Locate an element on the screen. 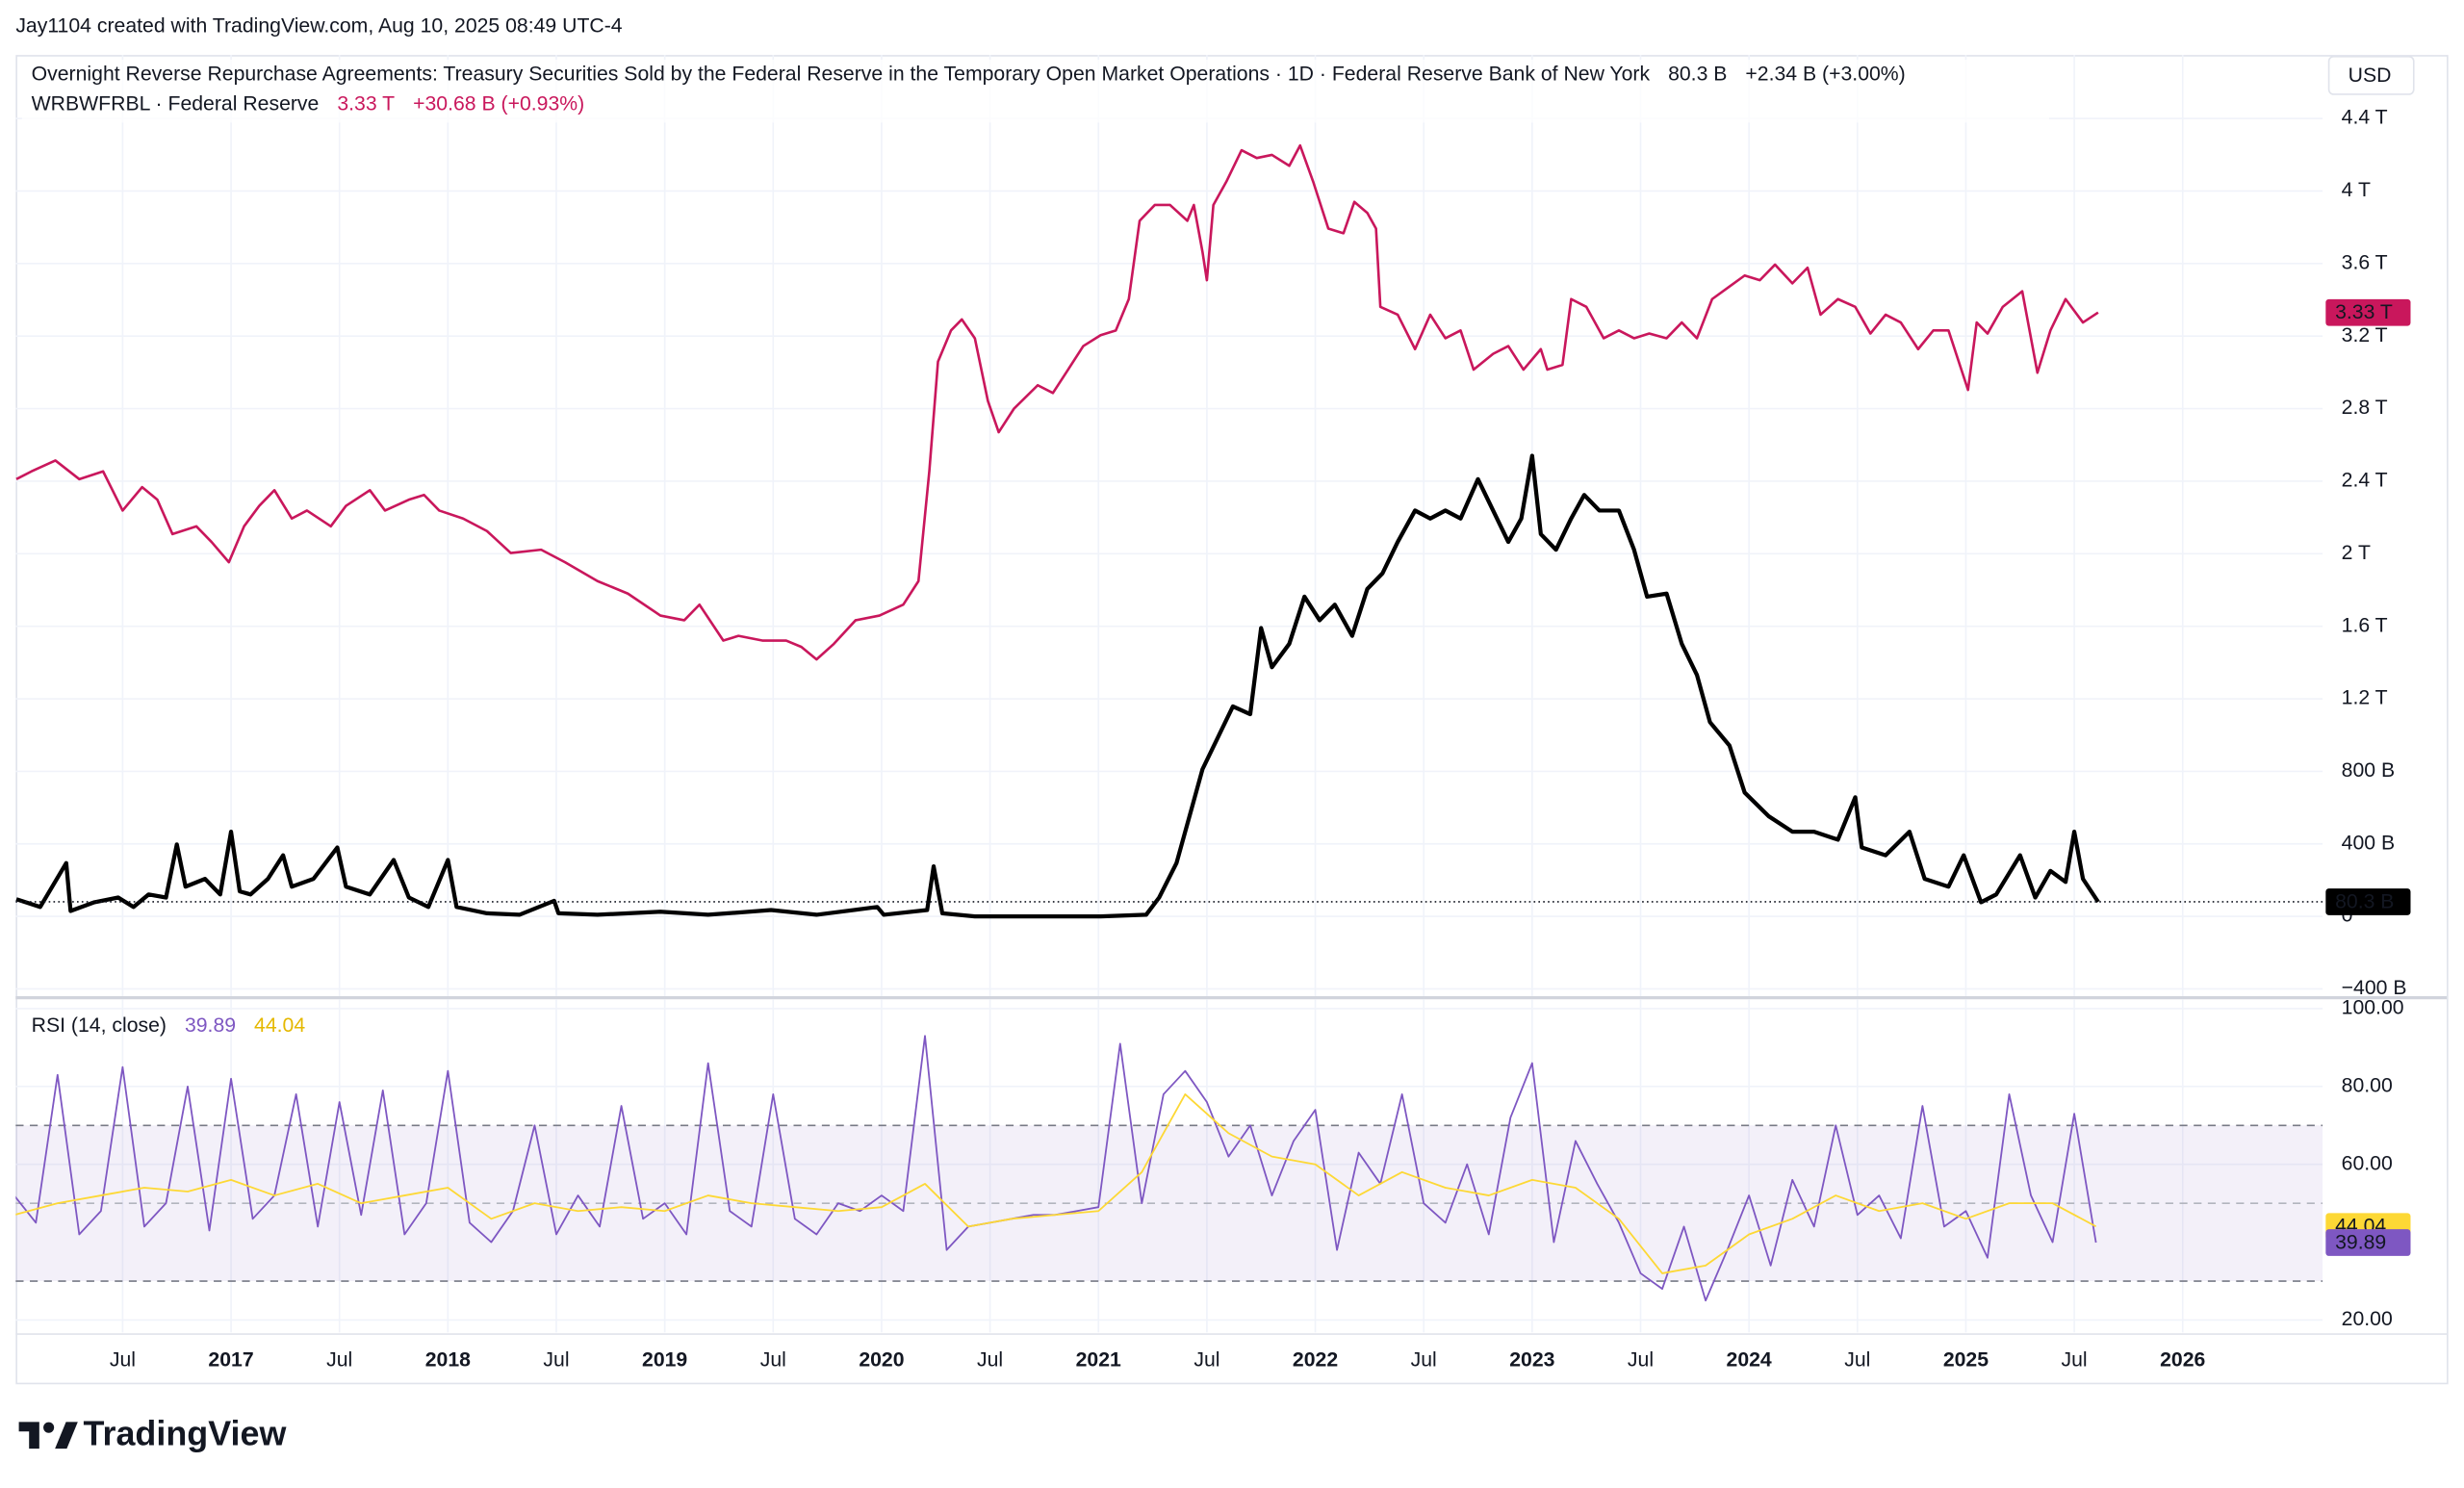 This screenshot has height=1488, width=2464. tradingview-logo: TradingView is located at coordinates (152, 1434).